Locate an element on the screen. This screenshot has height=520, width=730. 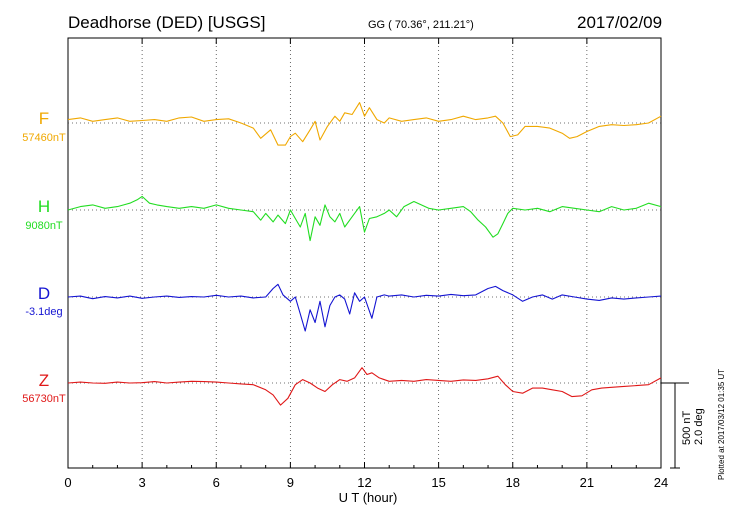
x-tick-label-0: 0 is located at coordinates (67, 482).